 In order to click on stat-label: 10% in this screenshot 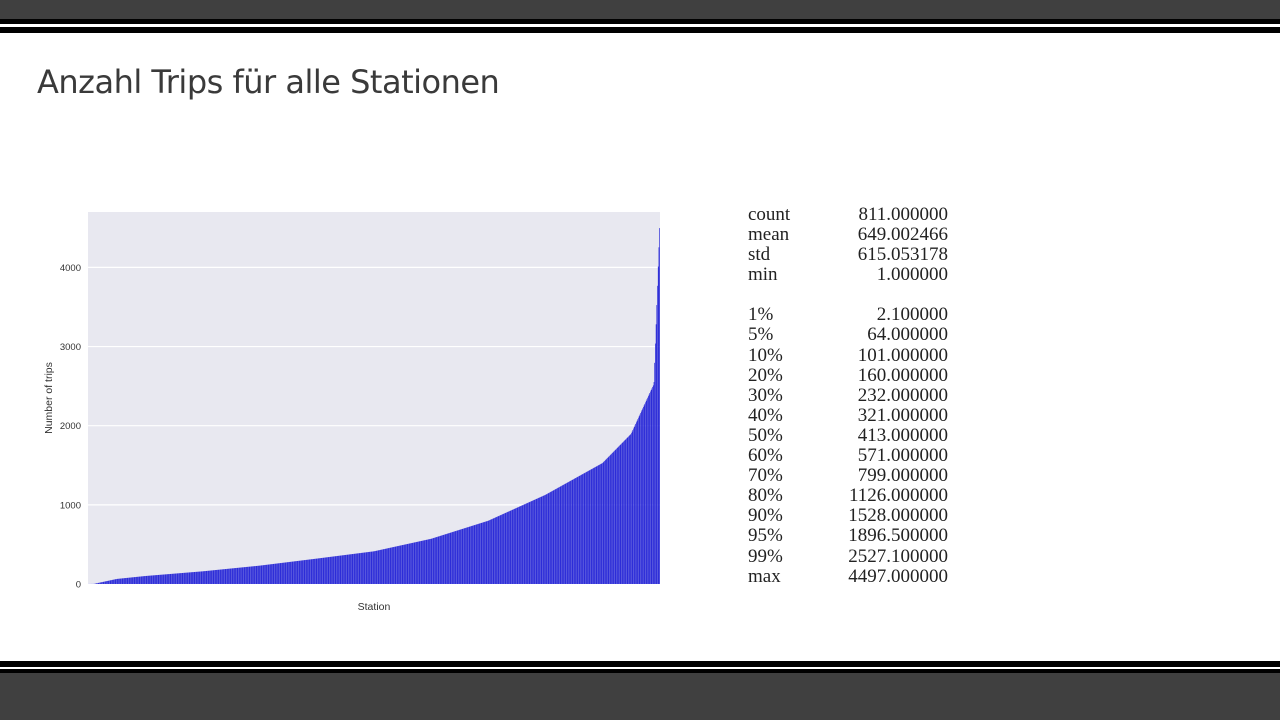, I will do `click(765, 355)`.